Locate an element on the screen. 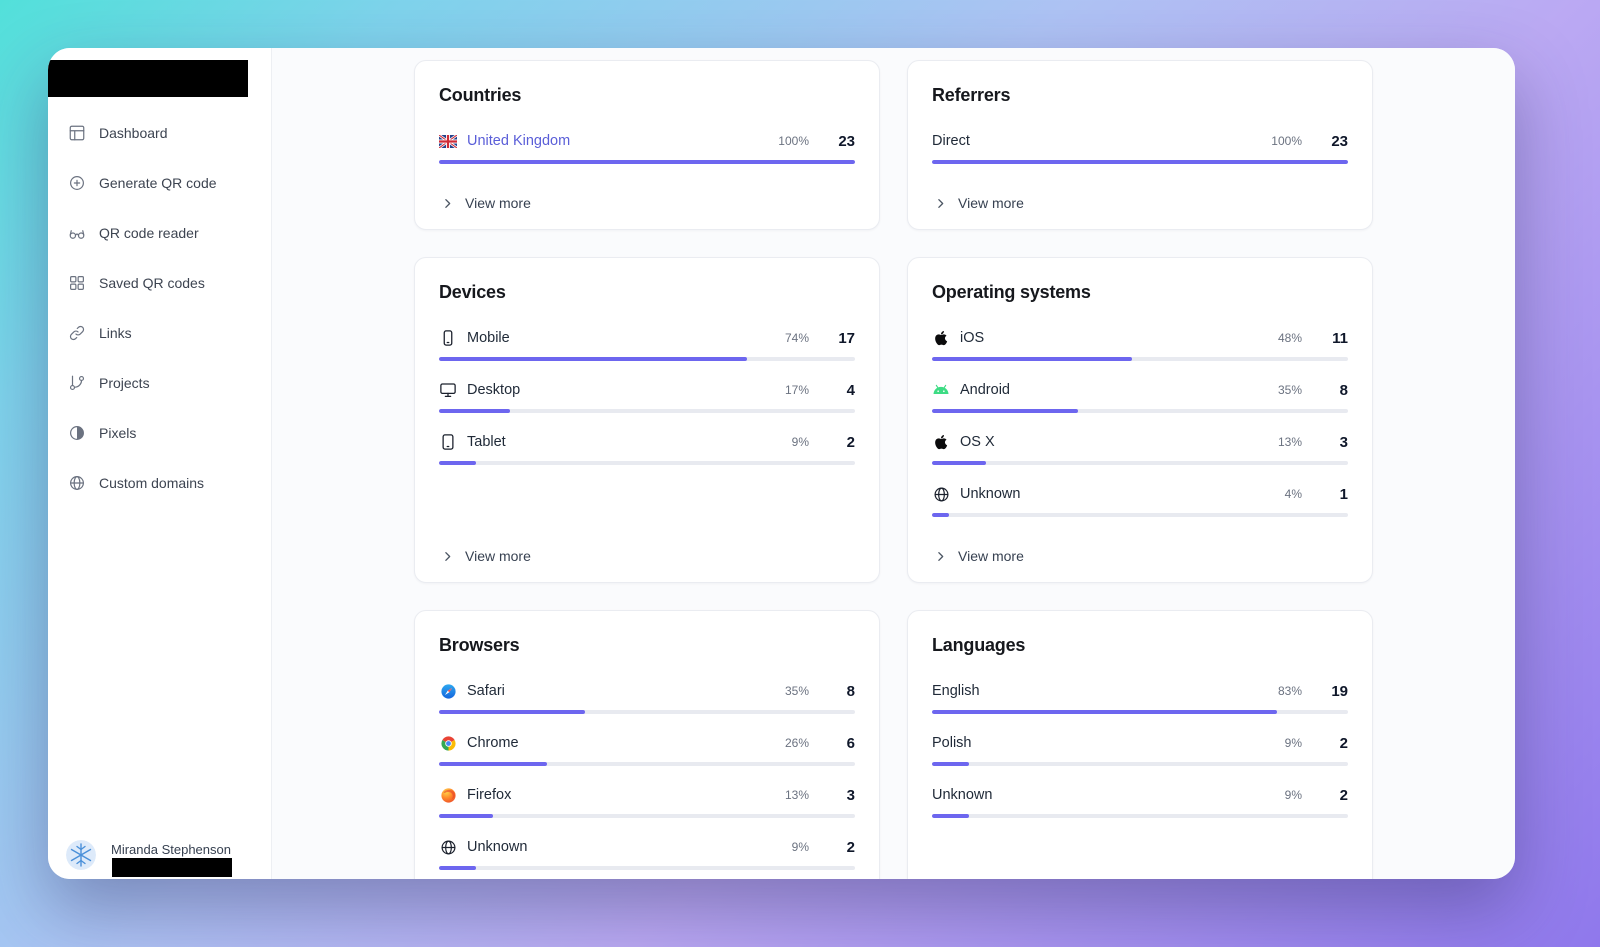 The height and width of the screenshot is (947, 1600). card-title: Languages is located at coordinates (979, 645).